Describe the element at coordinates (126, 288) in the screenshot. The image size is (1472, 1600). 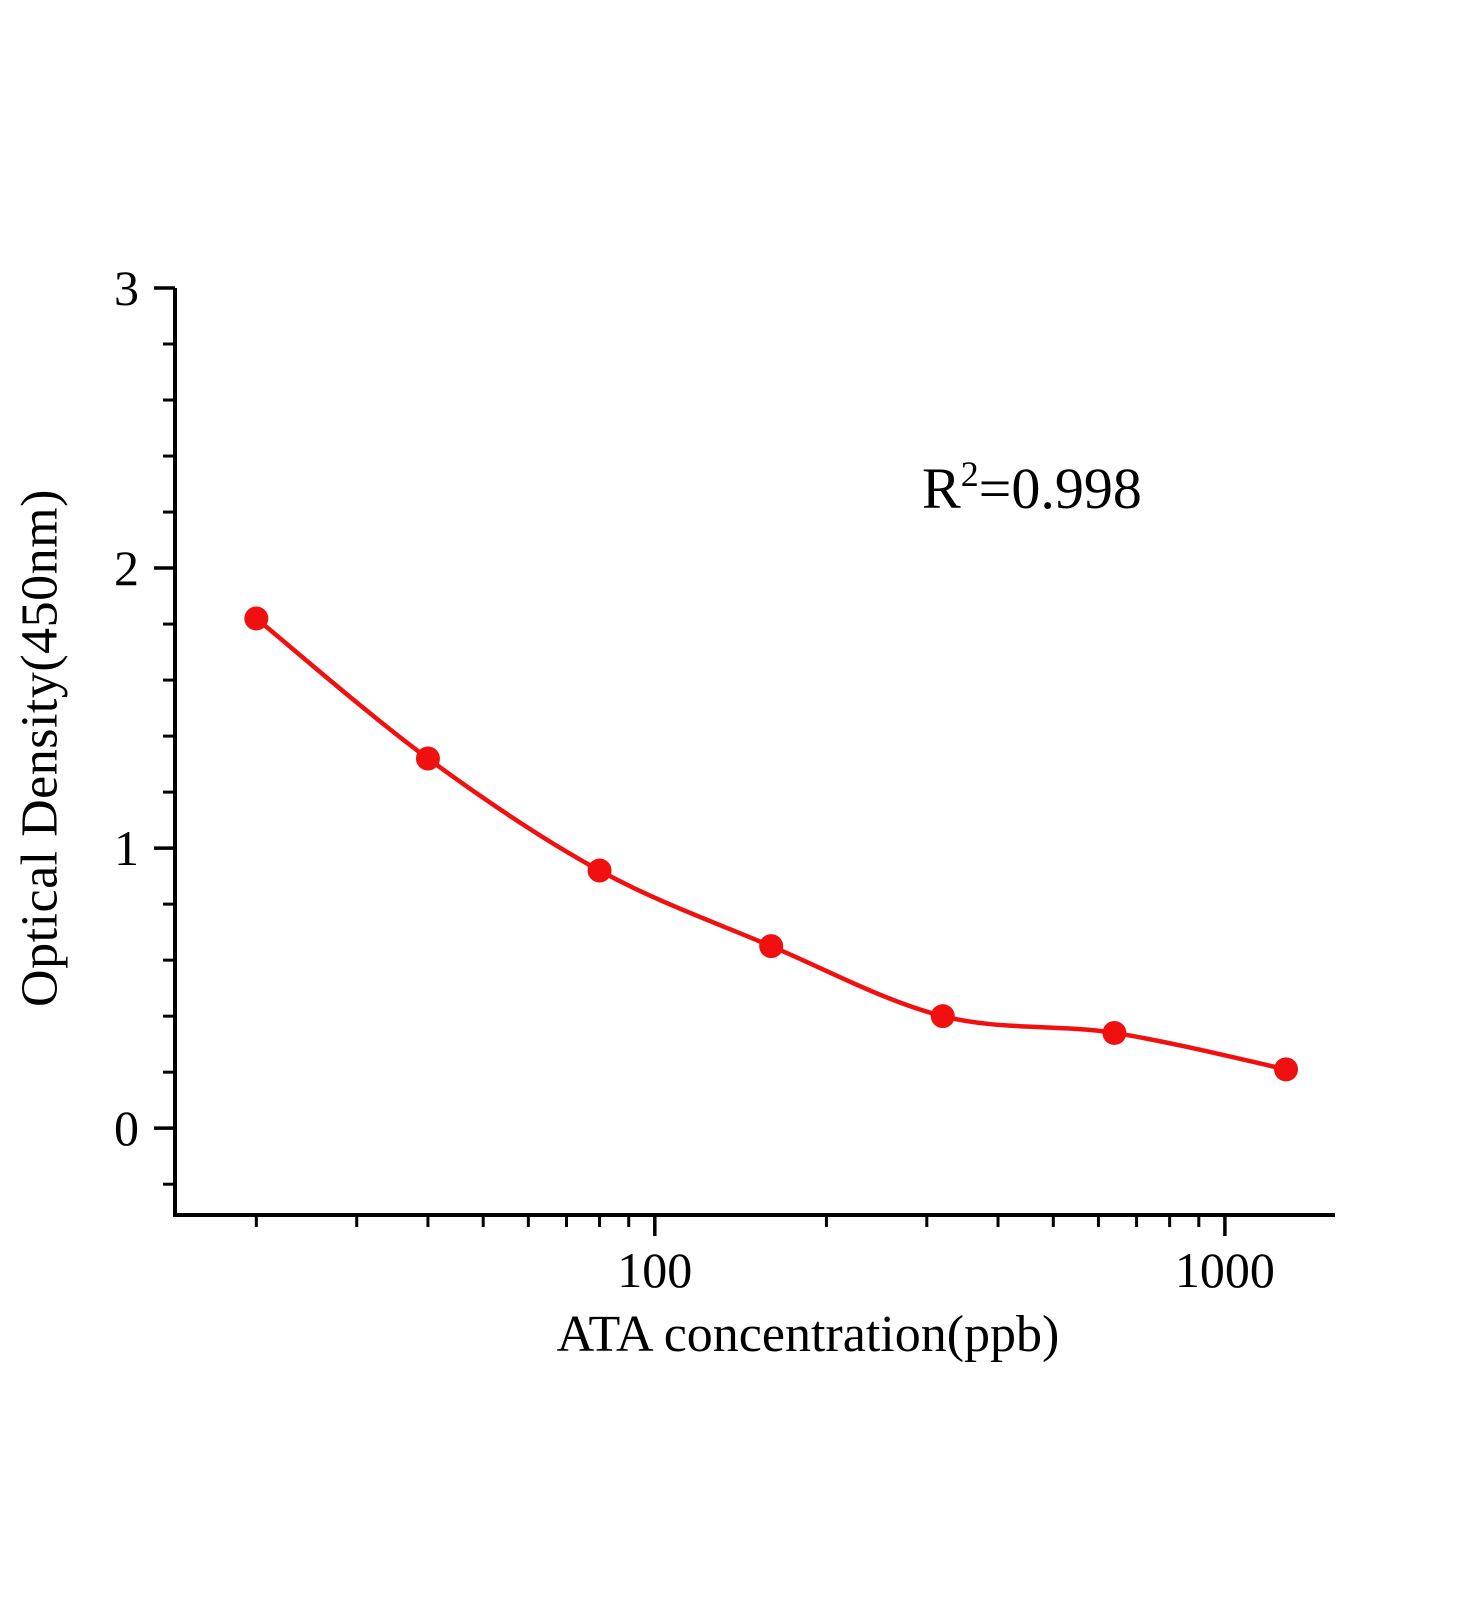
I see `y-tick-label: 3` at that location.